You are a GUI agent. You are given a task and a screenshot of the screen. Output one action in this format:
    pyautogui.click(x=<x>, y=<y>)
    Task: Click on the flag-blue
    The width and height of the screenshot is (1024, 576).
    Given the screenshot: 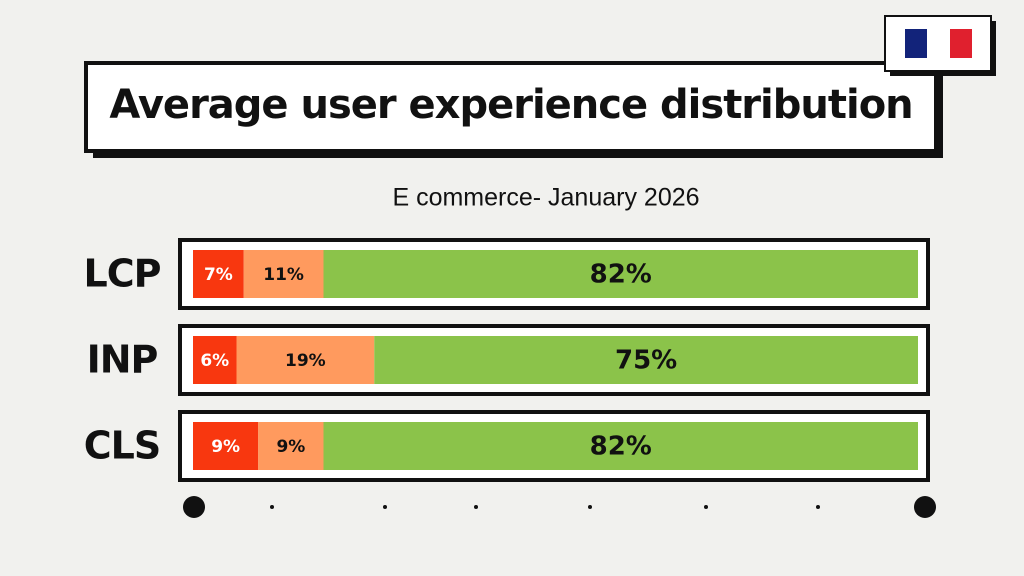 What is the action you would take?
    pyautogui.click(x=916, y=43)
    